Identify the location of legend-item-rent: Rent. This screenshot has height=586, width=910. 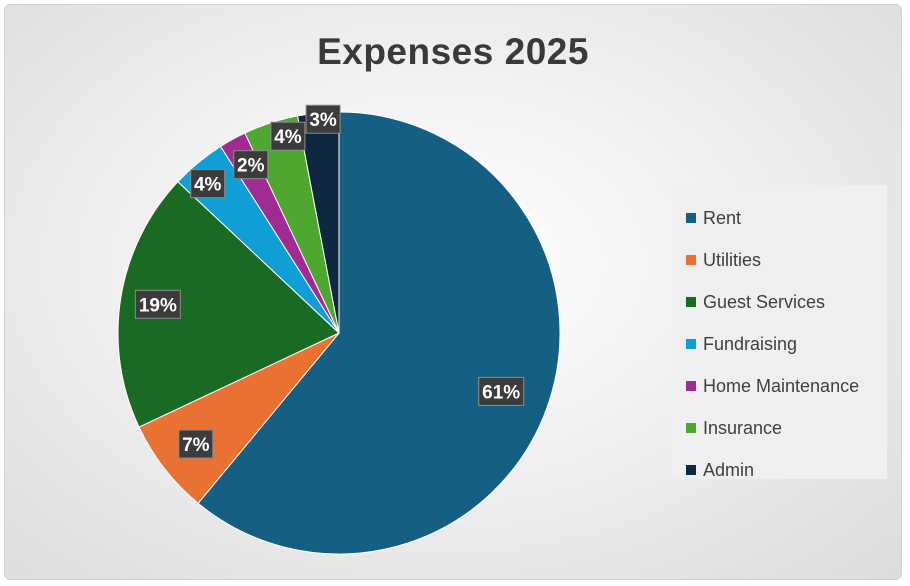
(779, 218).